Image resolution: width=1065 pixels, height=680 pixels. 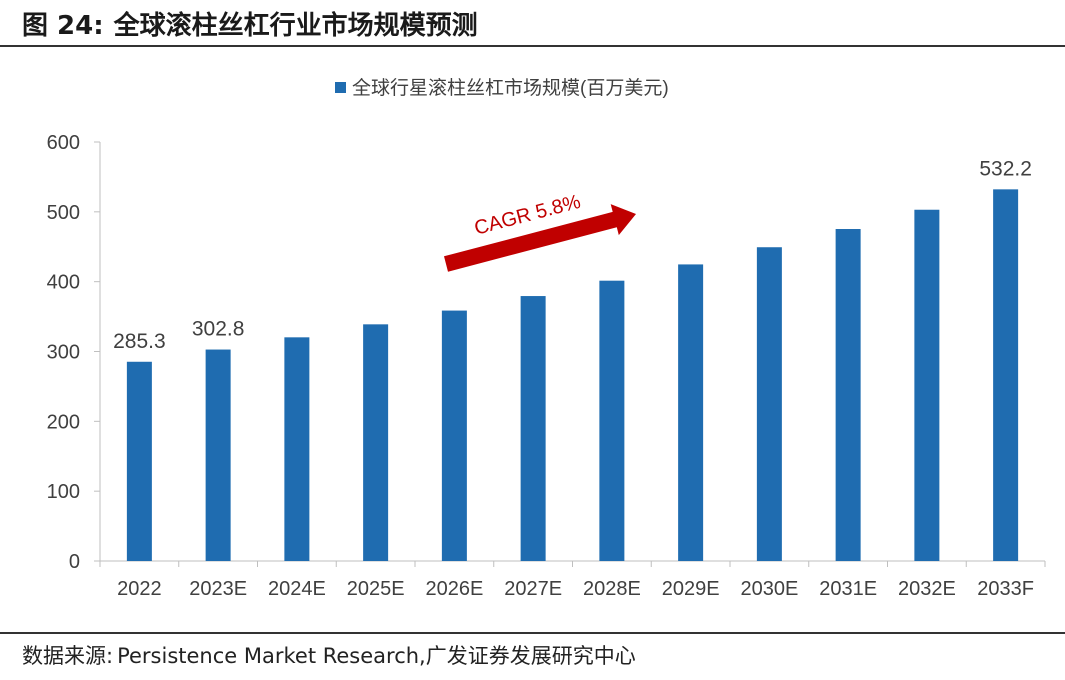 I want to click on y-axis: 0 100 200 300 400 500 600, so click(x=74, y=352).